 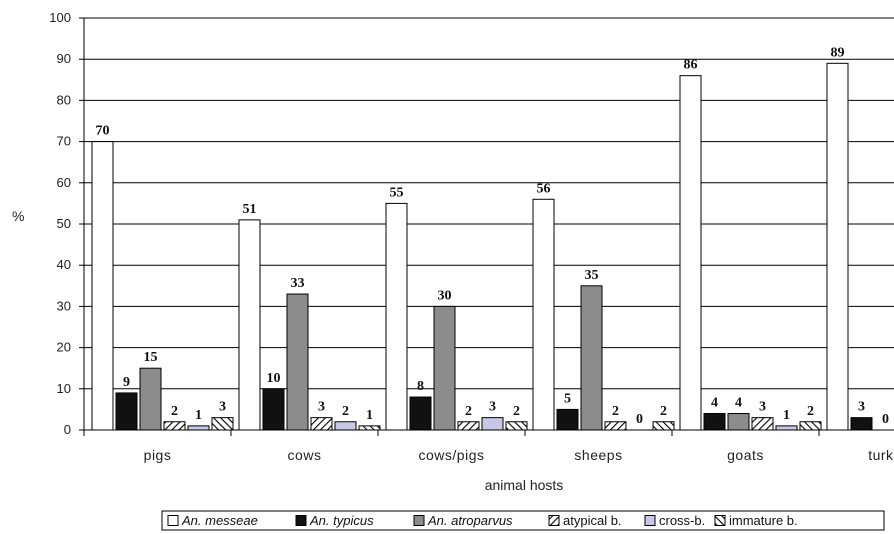 I want to click on y-tick-label: 90, so click(x=64, y=58).